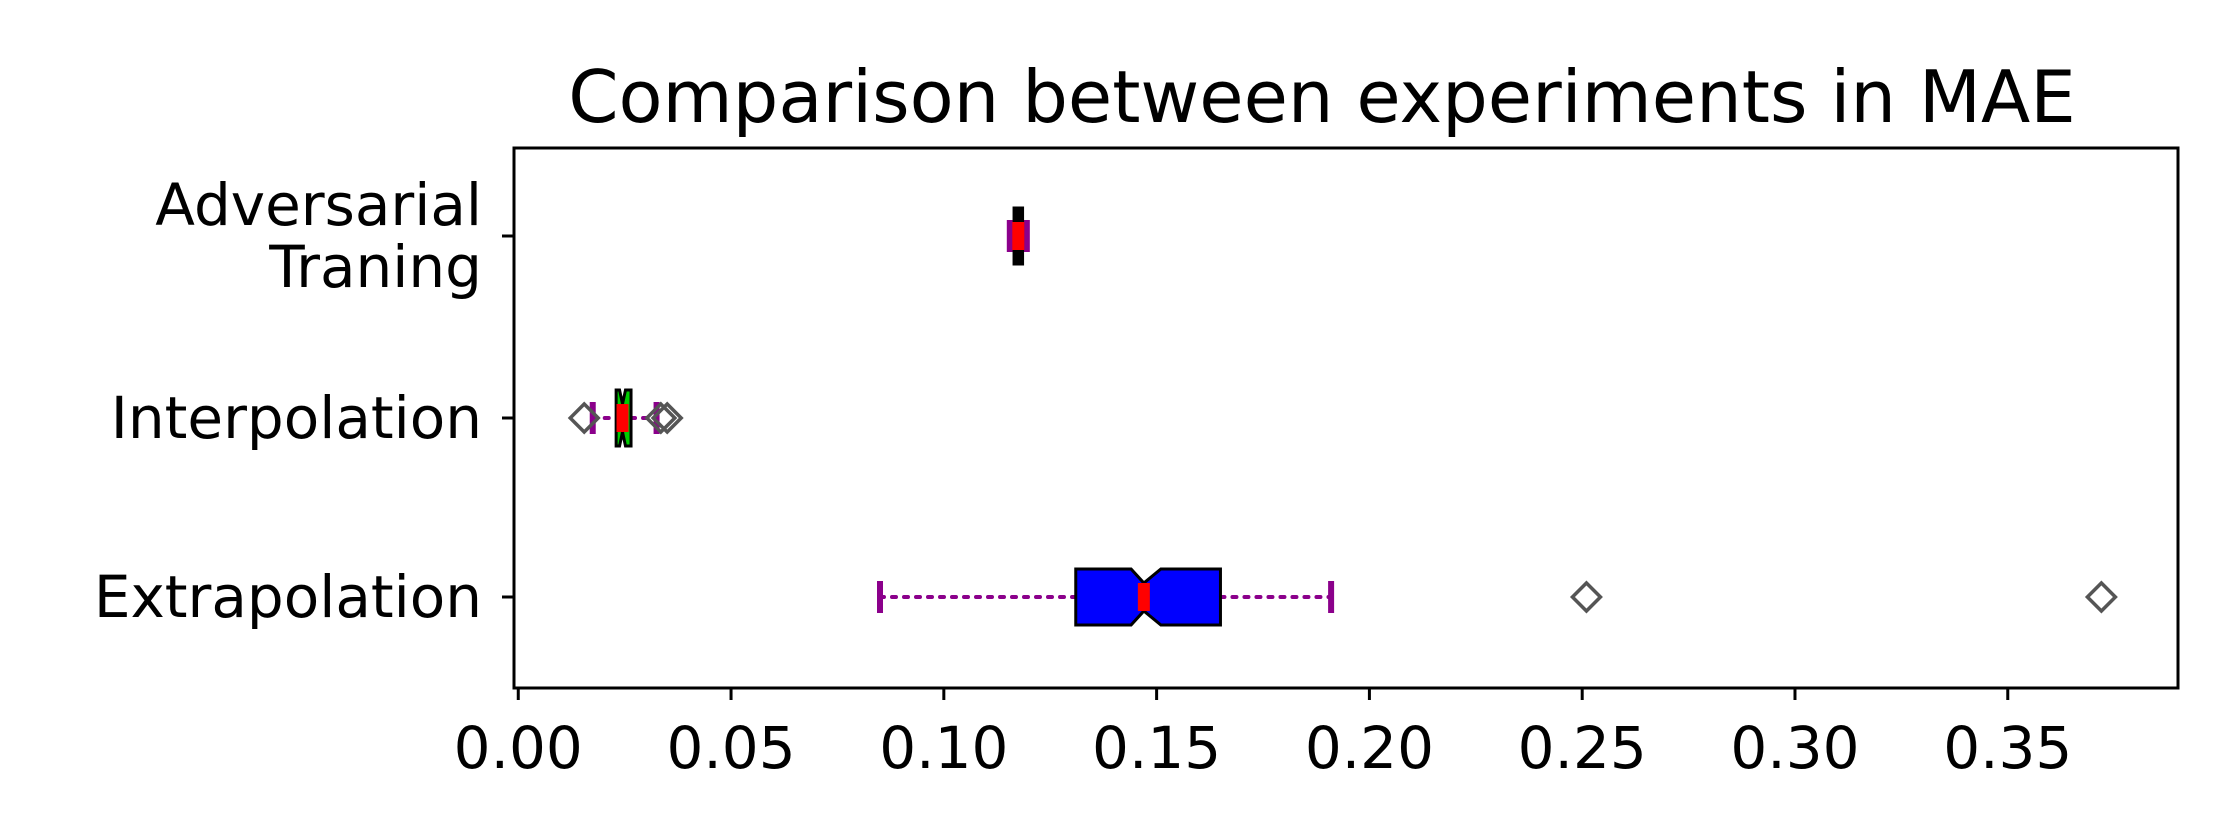 This screenshot has width=2240, height=840. Describe the element at coordinates (730, 748) in the screenshot. I see `x-tick-label: 0.05` at that location.